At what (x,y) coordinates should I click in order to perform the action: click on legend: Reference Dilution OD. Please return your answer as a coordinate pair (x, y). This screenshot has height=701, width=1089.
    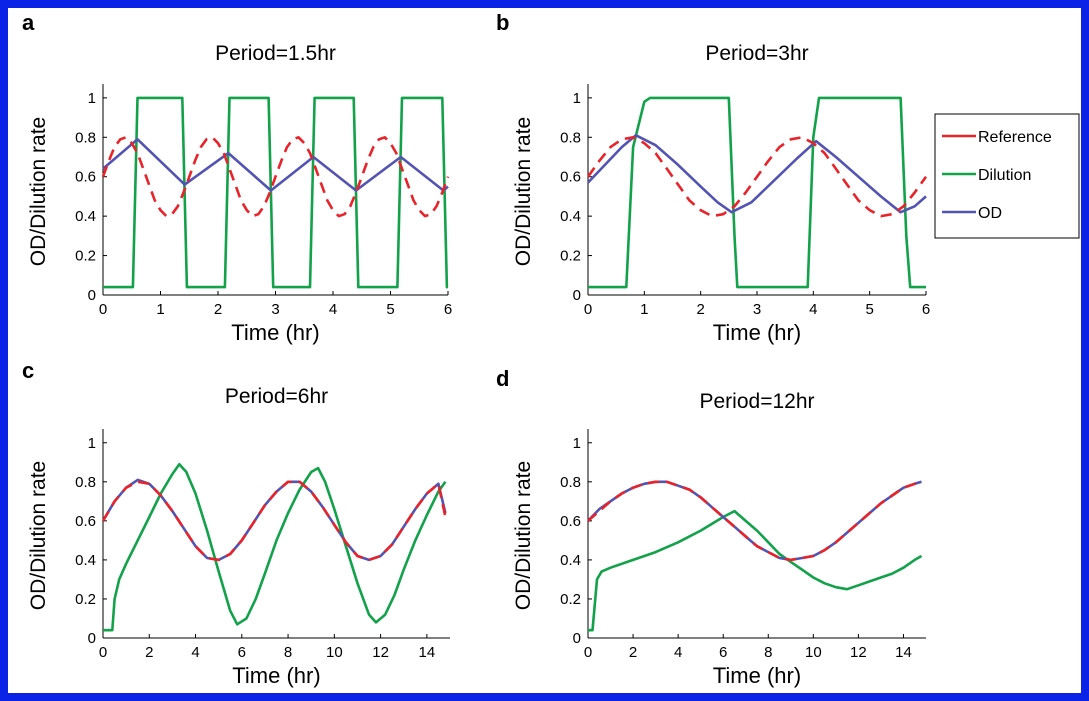
    Looking at the image, I should click on (1007, 176).